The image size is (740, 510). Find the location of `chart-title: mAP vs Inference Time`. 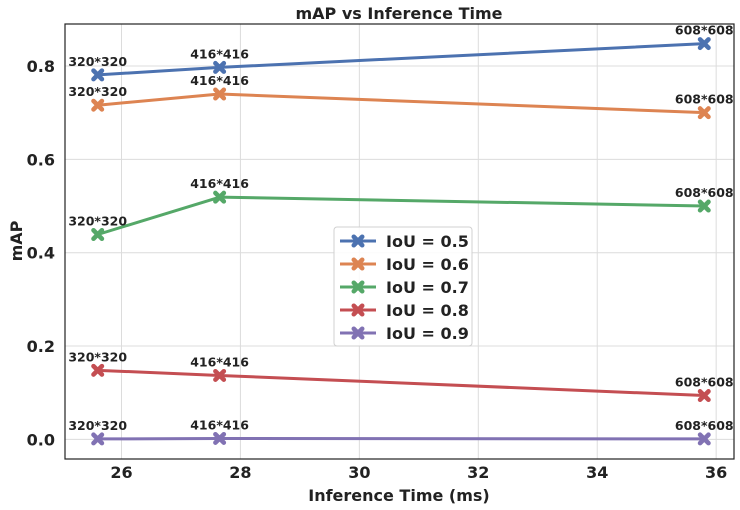

chart-title: mAP vs Inference Time is located at coordinates (399, 13).